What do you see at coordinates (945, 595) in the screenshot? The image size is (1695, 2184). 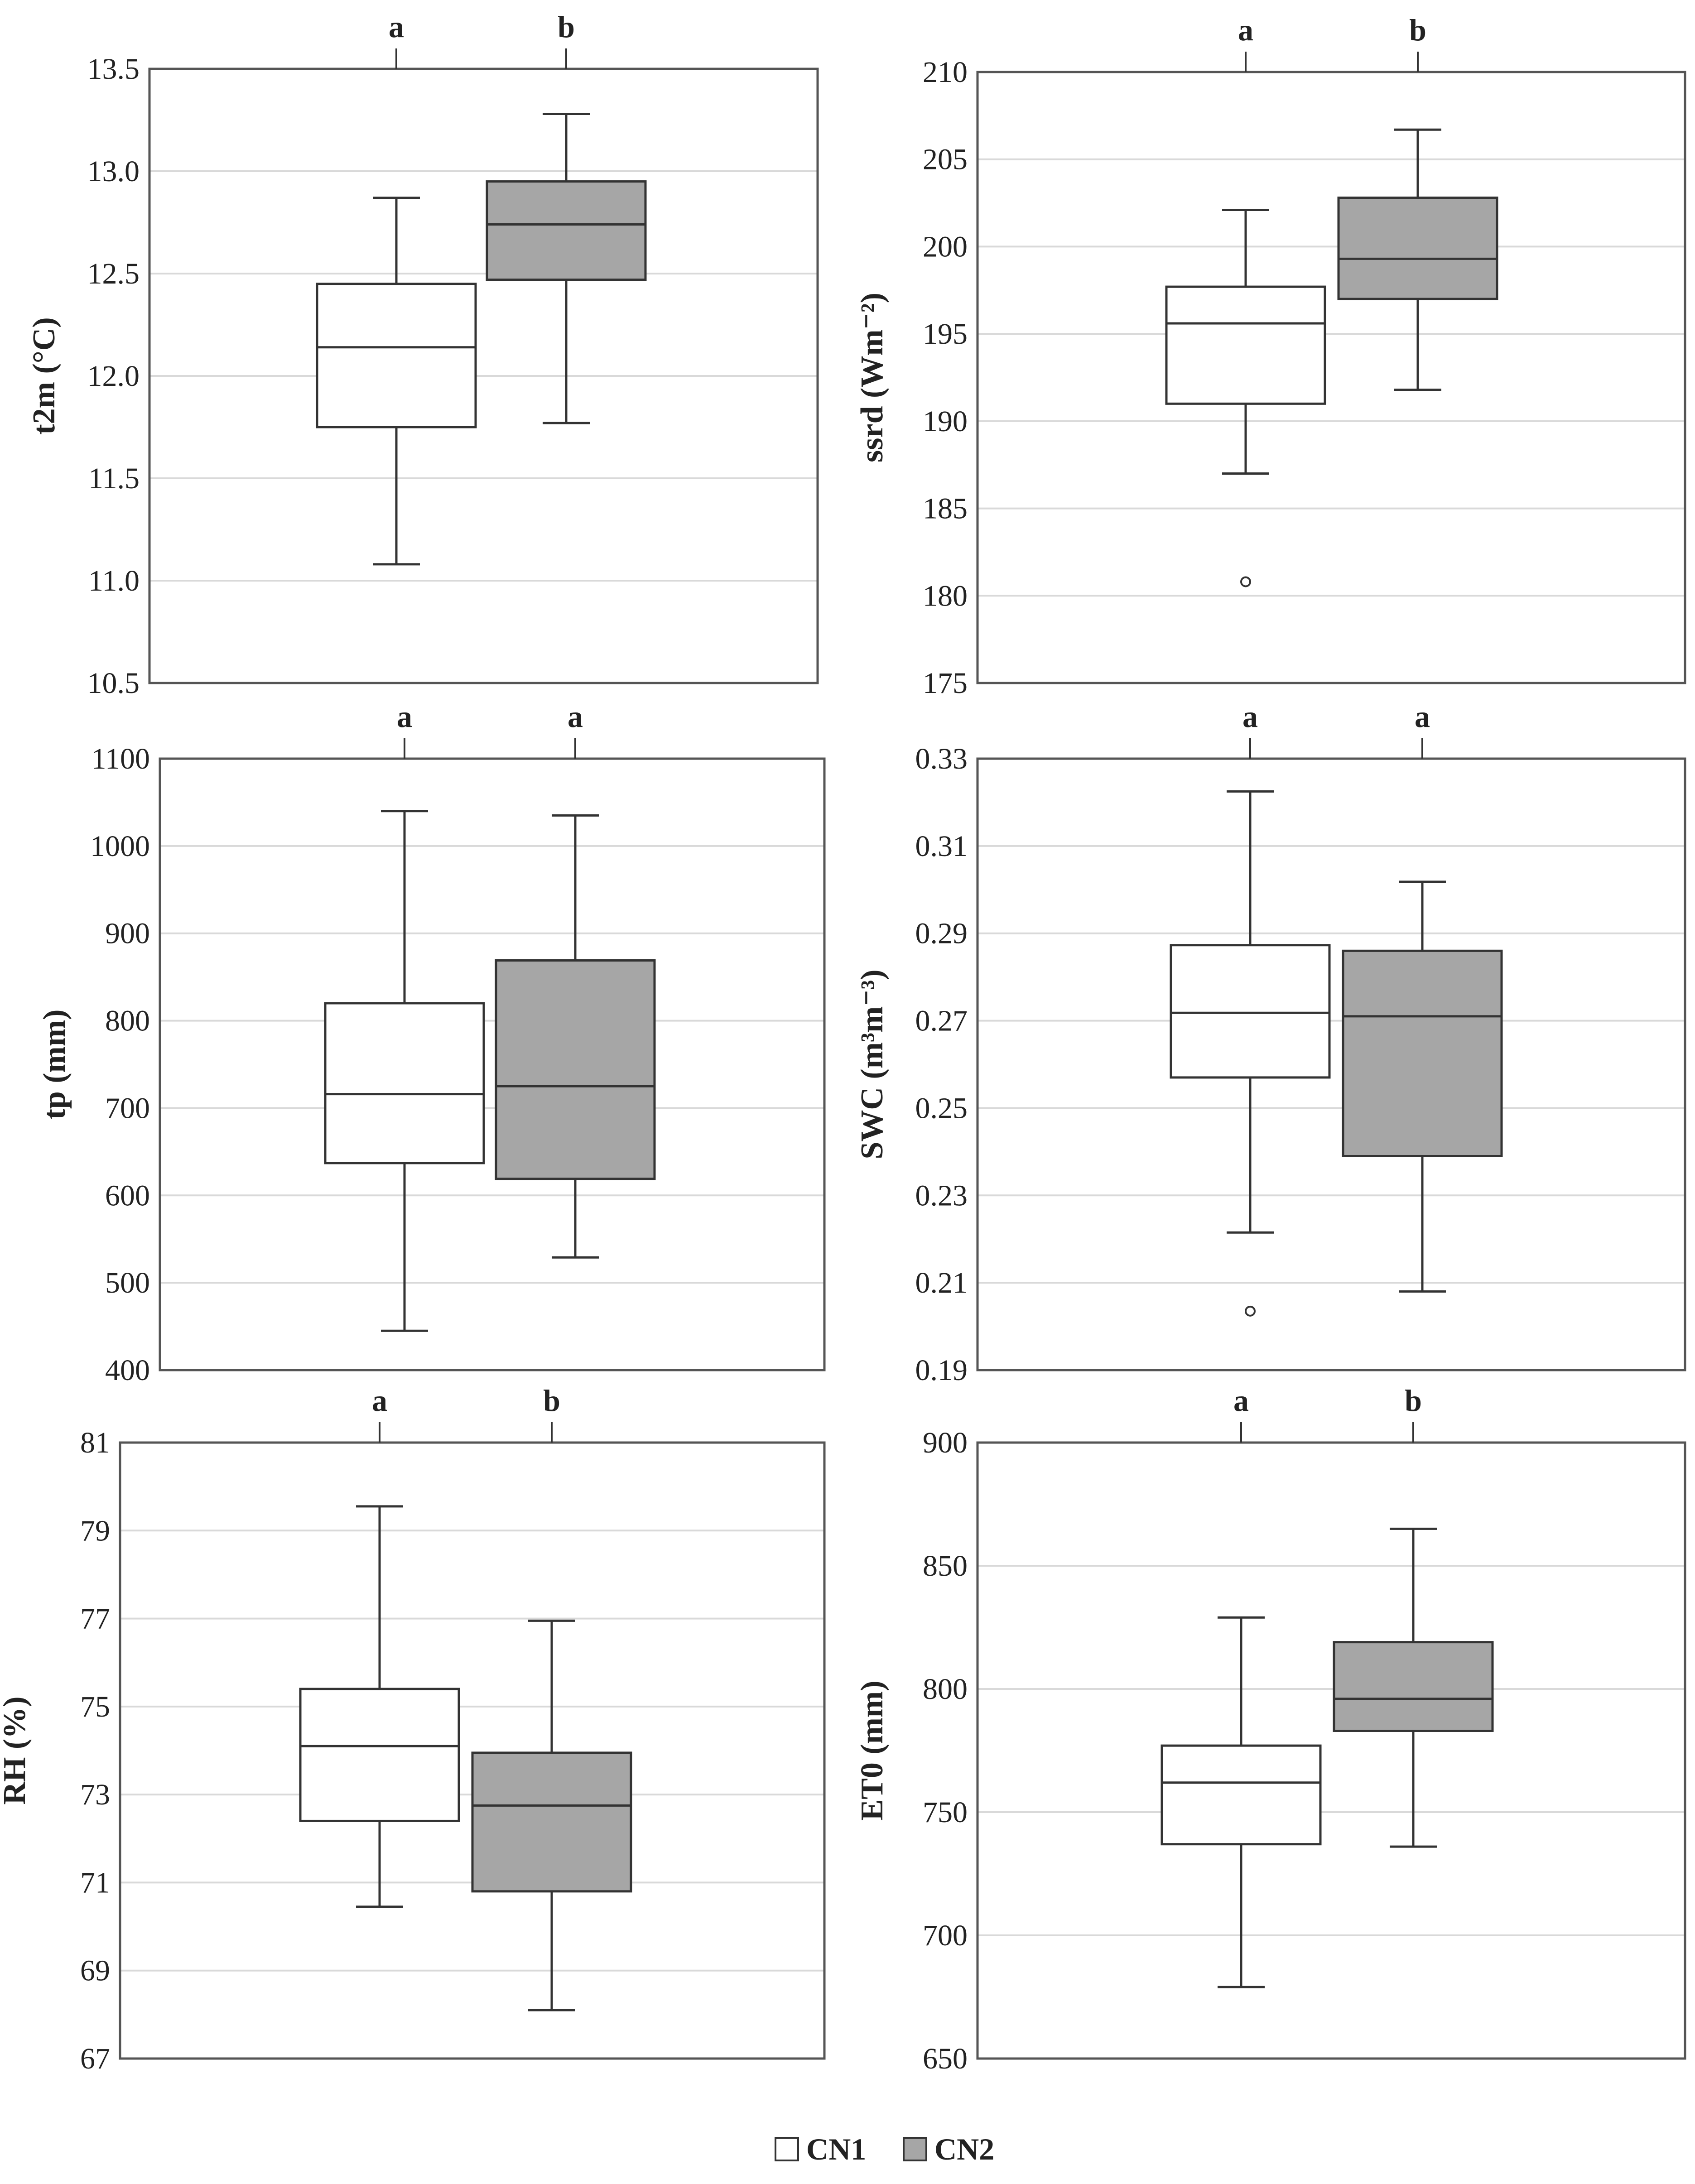 I see `y-tick-label: 180` at bounding box center [945, 595].